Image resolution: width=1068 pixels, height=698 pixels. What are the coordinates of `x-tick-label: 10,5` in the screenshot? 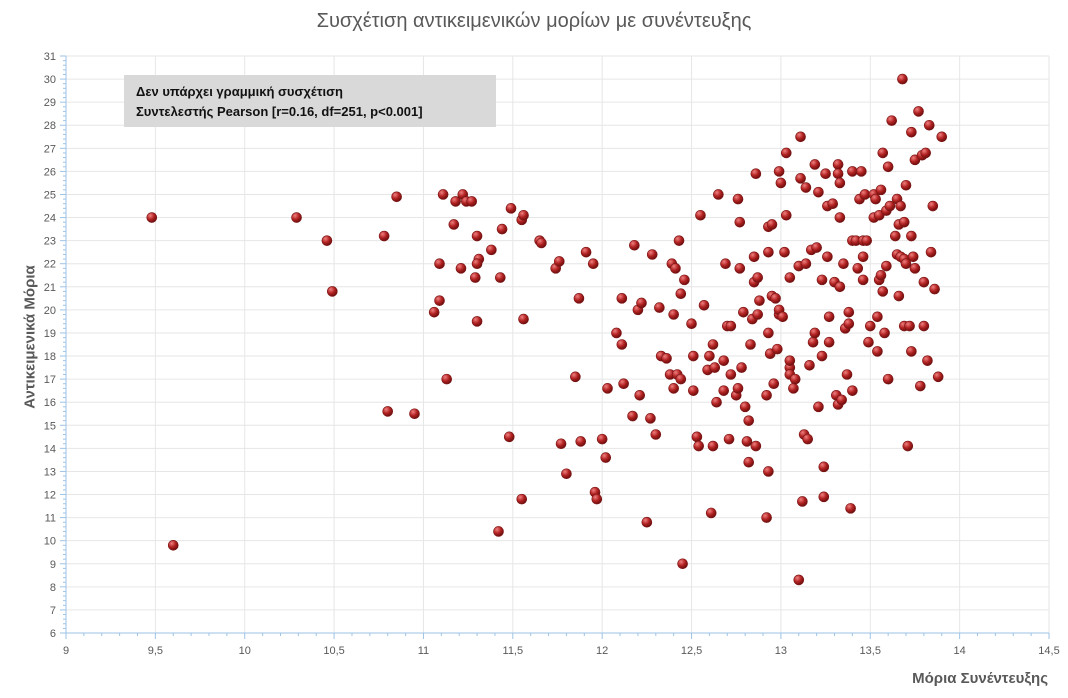 It's located at (333, 651).